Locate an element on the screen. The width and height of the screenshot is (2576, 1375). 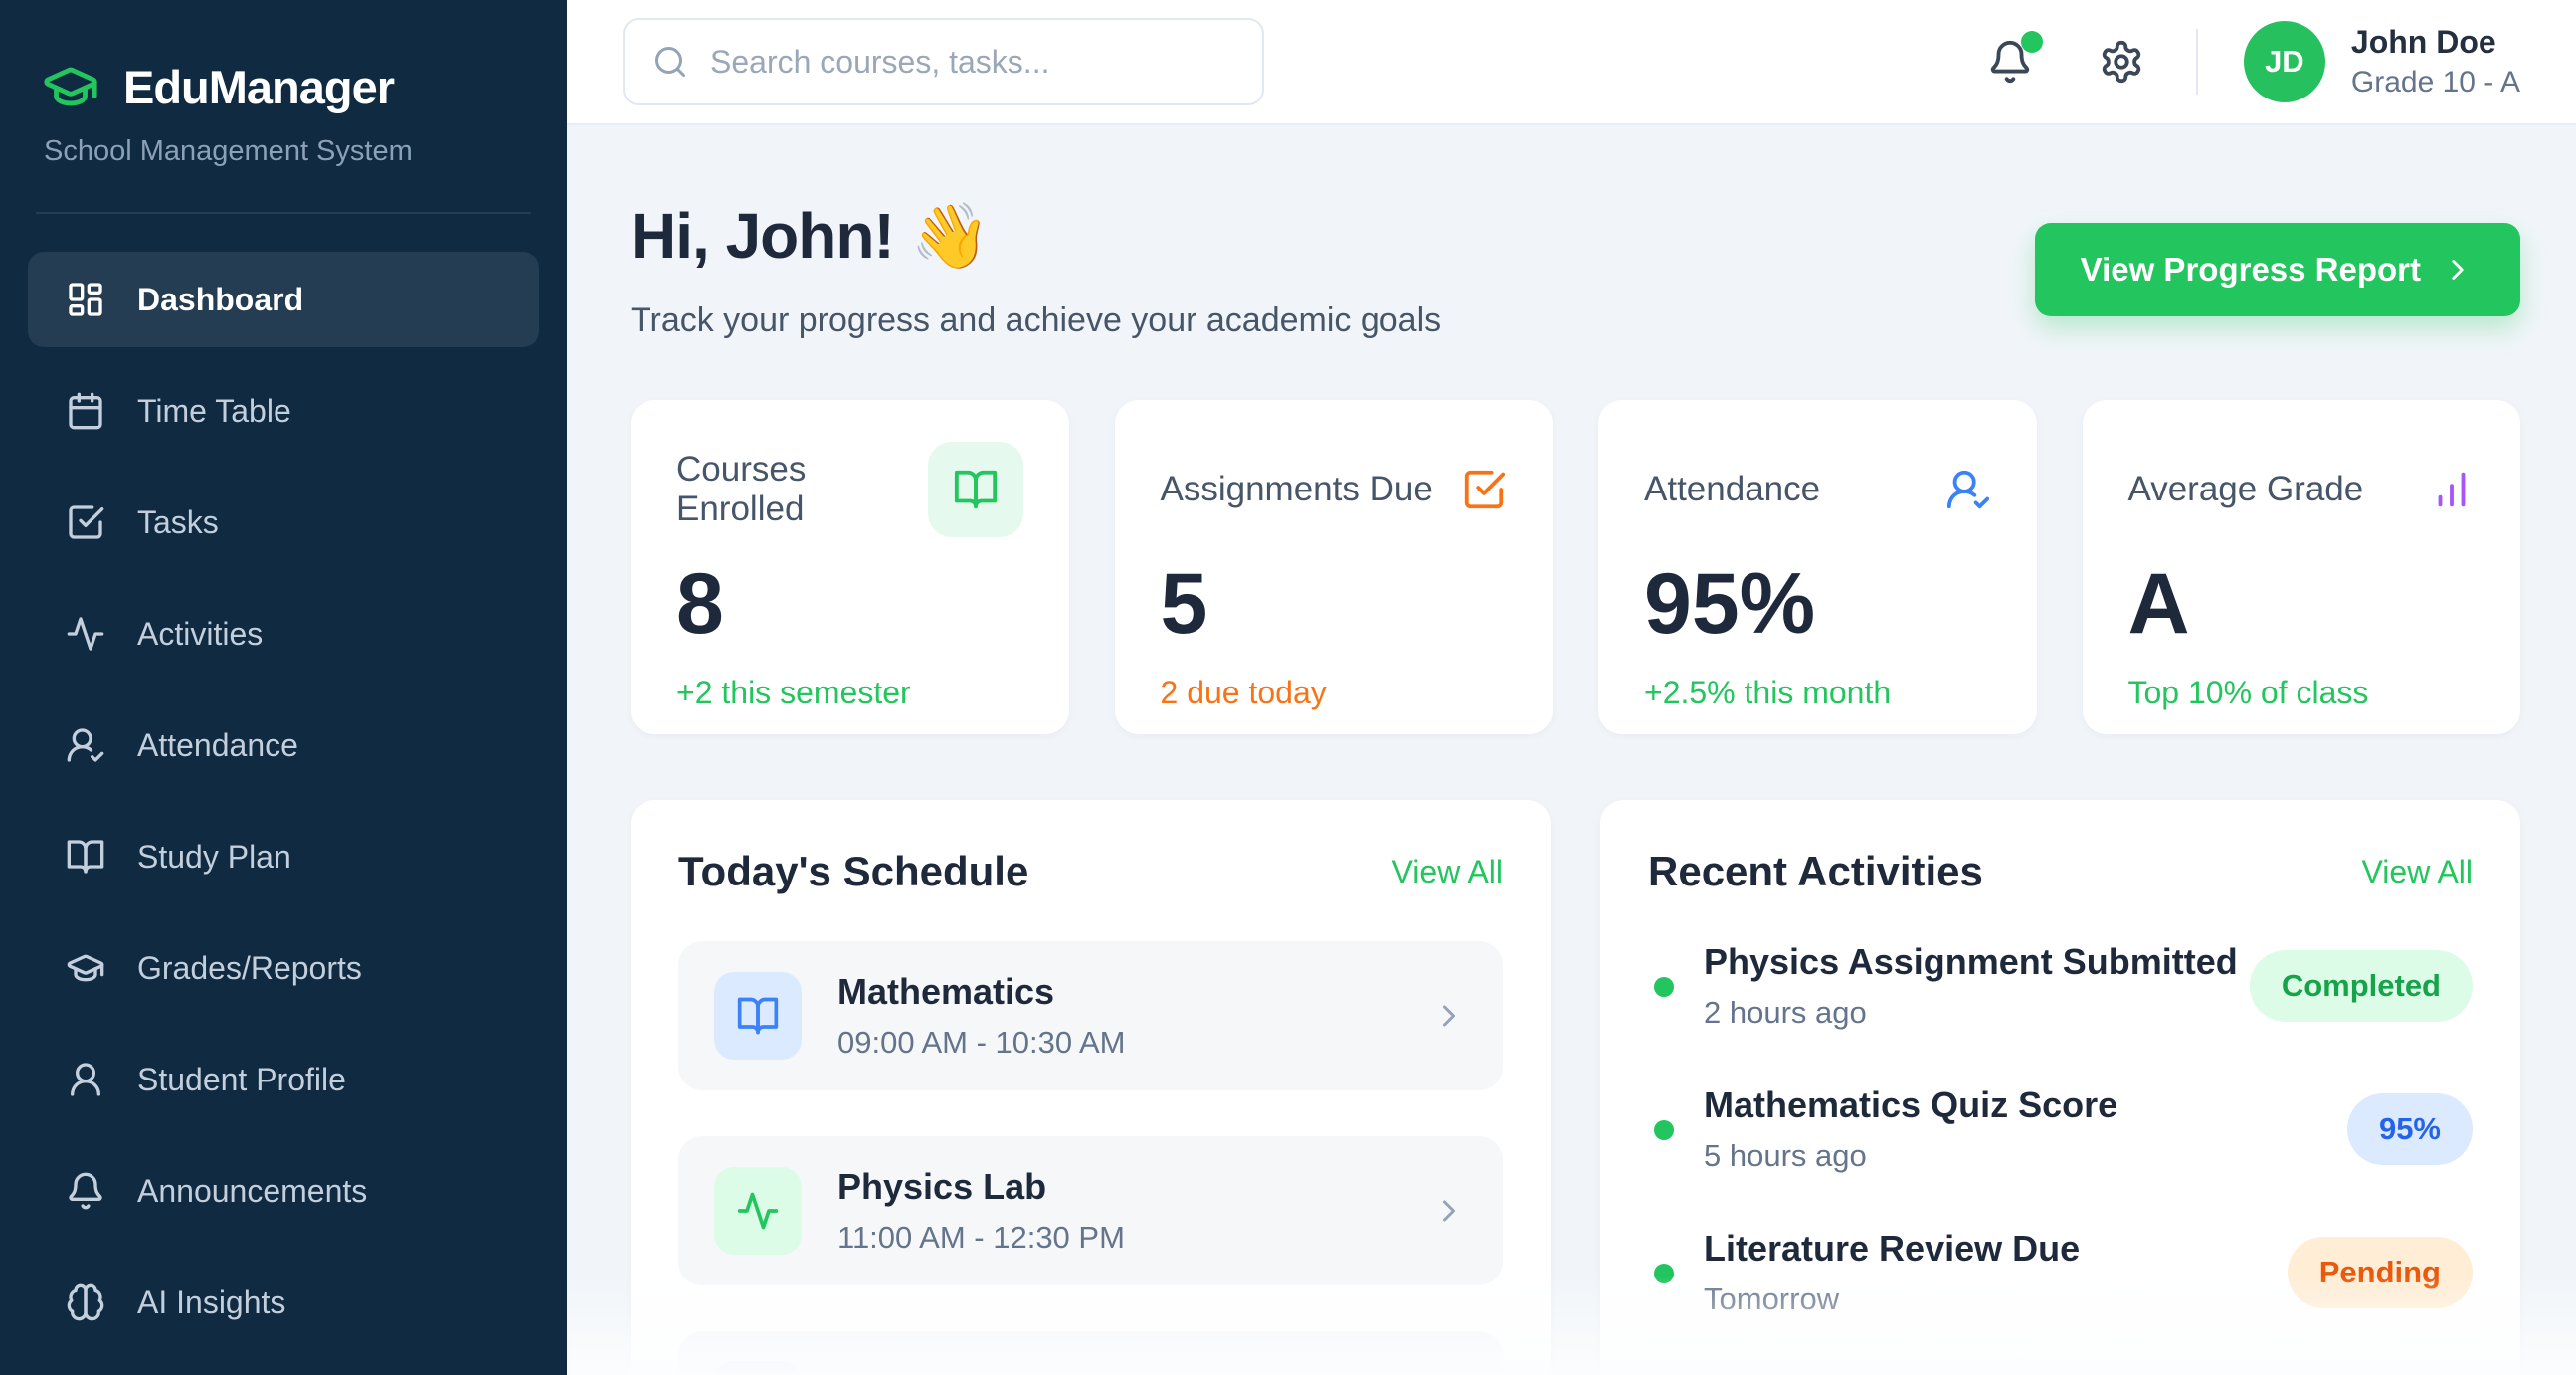
schedule-item-physics-lab: Physics Lab 11:00 AM - 12:30 PM is located at coordinates (1090, 1210).